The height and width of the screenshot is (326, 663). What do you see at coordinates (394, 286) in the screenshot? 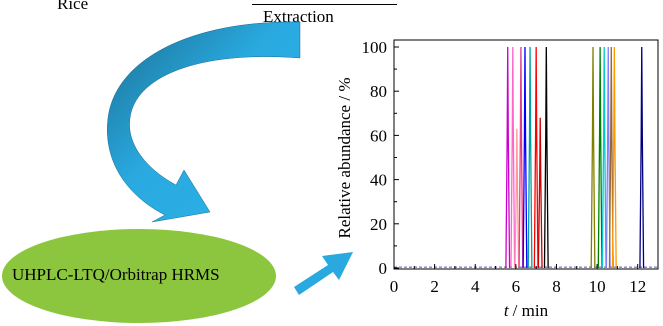
I see `x-tick-label-0: 0` at bounding box center [394, 286].